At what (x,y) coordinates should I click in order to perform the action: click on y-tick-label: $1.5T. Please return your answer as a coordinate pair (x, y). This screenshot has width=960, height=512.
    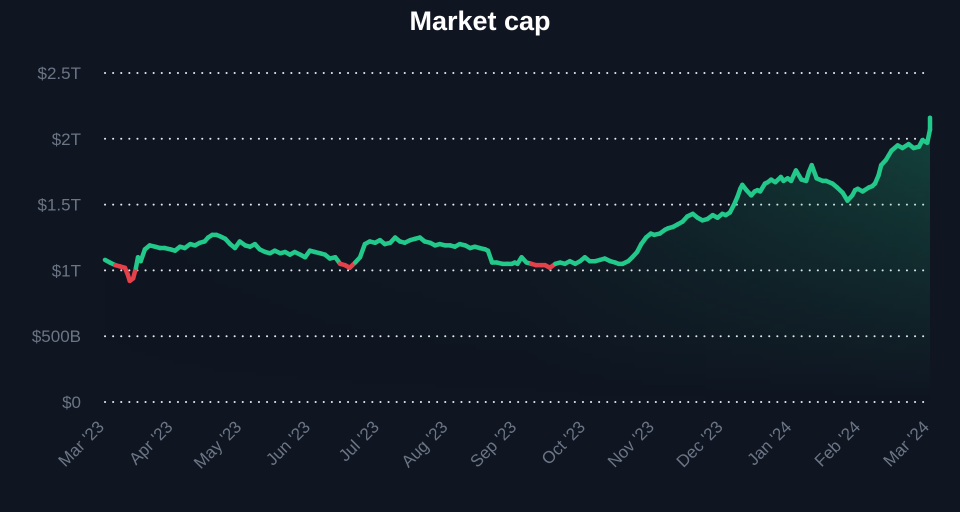
    Looking at the image, I should click on (59, 205).